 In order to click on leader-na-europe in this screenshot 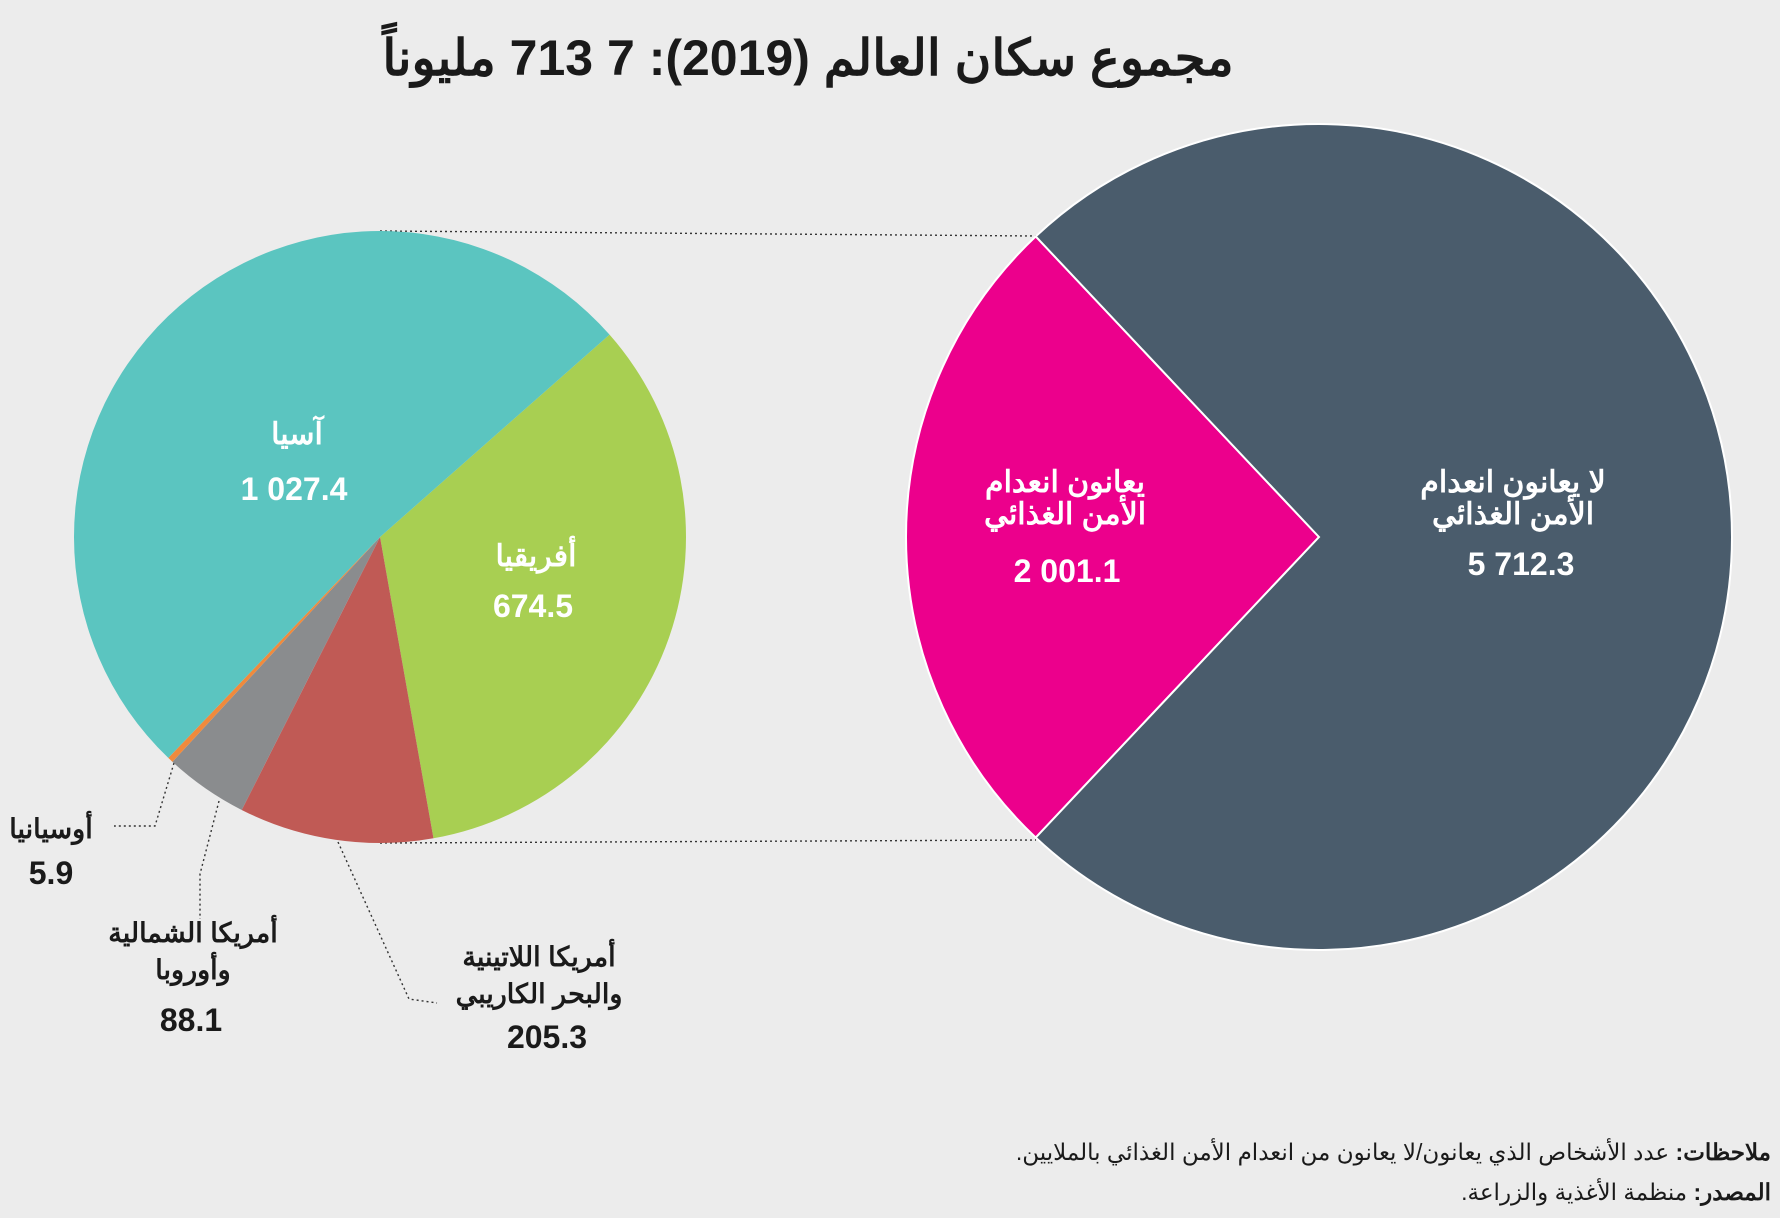, I will do `click(209, 859)`.